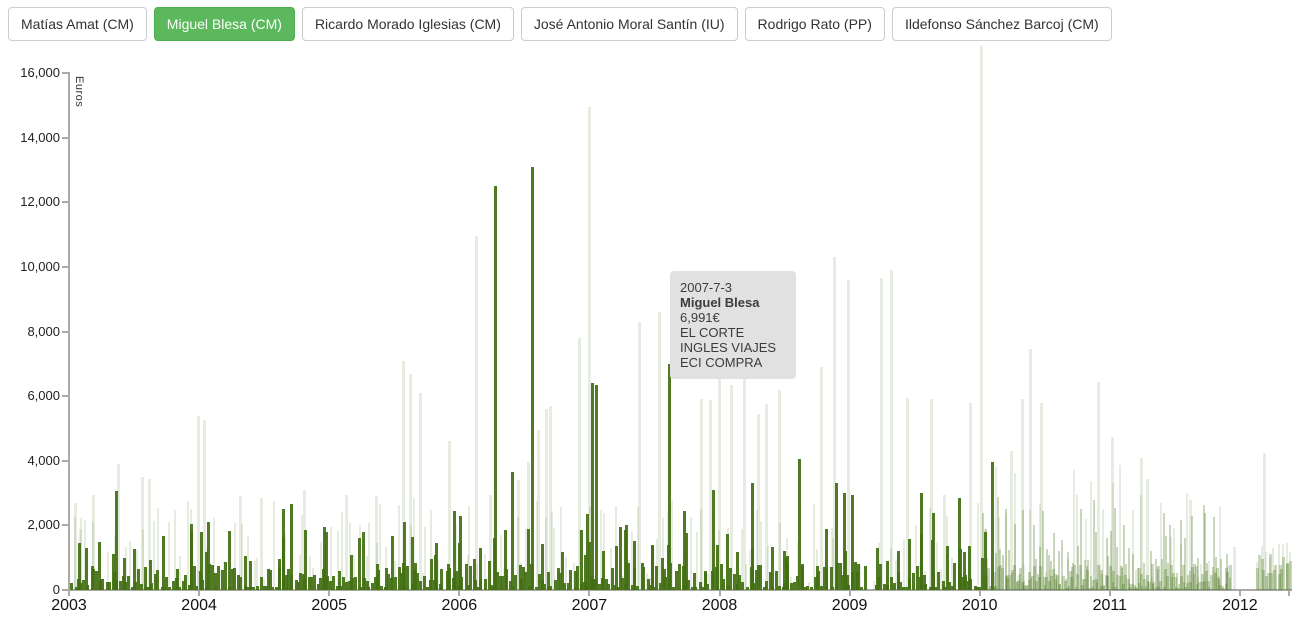 The image size is (1296, 619). Describe the element at coordinates (814, 24) in the screenshot. I see `tab-rodrigo-rato: Rodrigo Rato (PP)` at that location.